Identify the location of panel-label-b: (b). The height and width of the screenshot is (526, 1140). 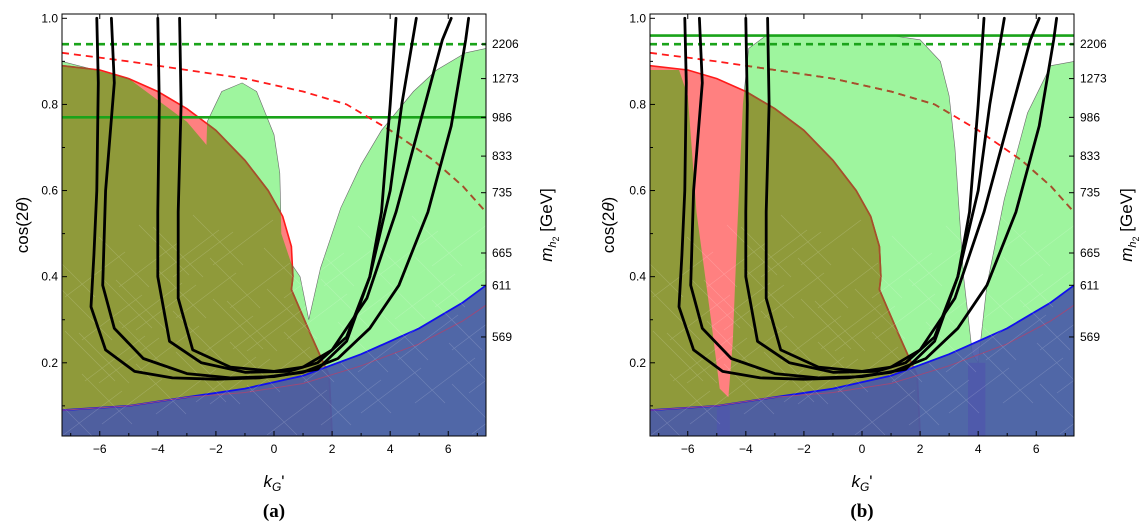
(861, 511).